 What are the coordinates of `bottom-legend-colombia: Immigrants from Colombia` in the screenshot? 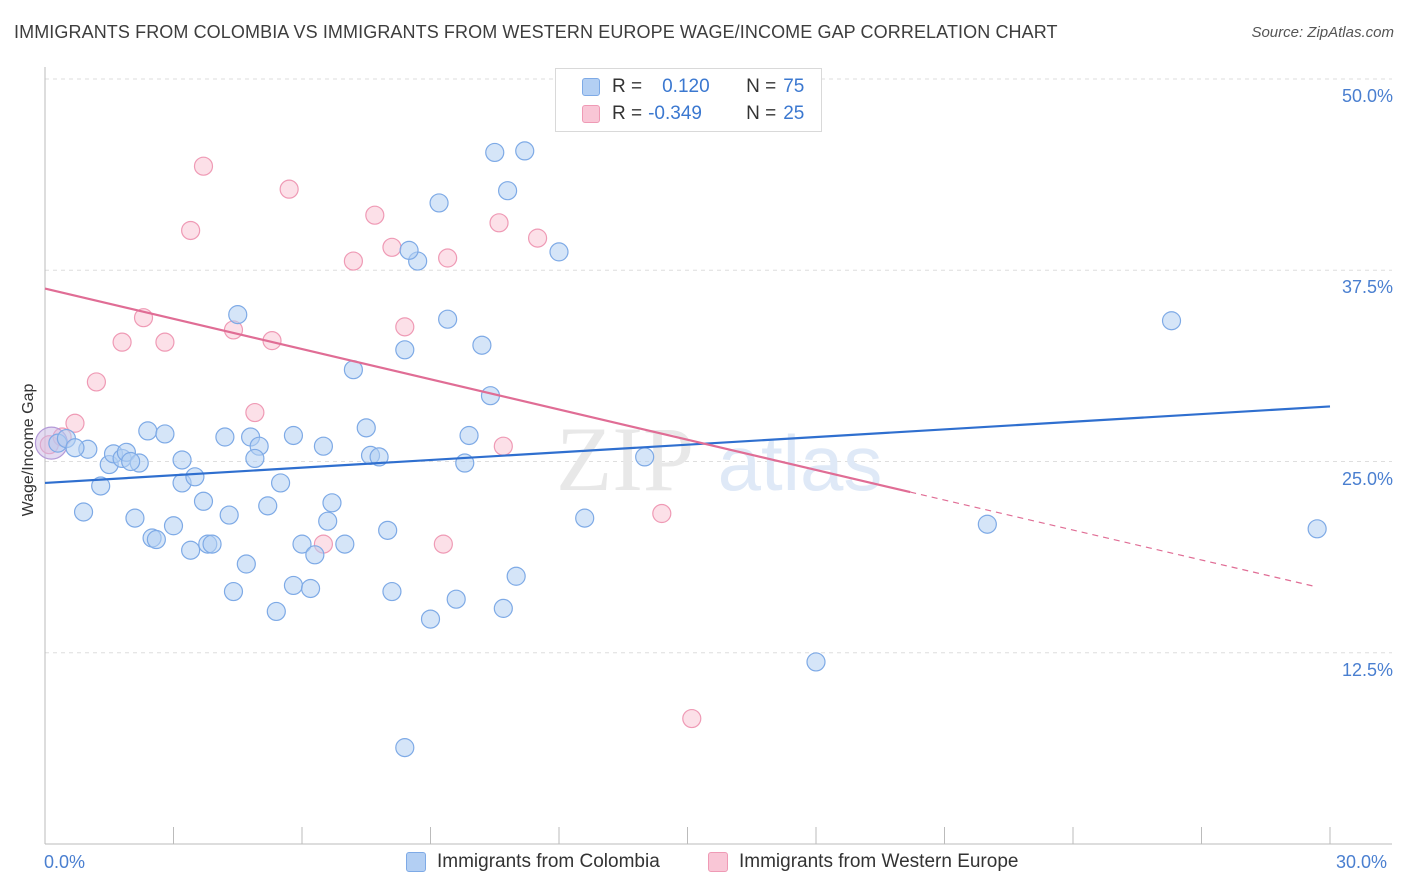 It's located at (533, 862).